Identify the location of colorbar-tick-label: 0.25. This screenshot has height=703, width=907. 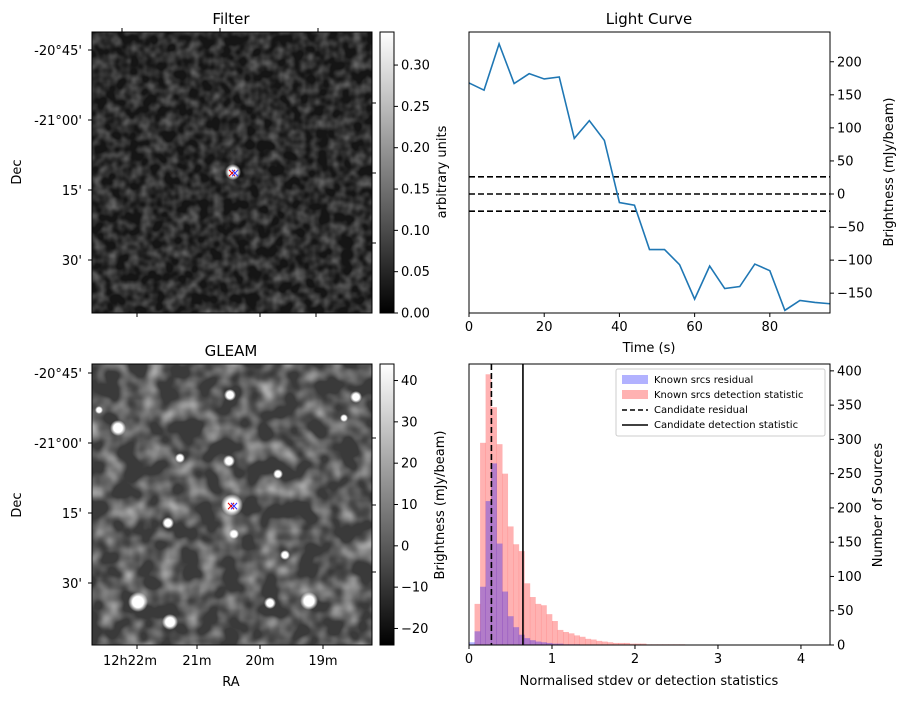
(415, 107).